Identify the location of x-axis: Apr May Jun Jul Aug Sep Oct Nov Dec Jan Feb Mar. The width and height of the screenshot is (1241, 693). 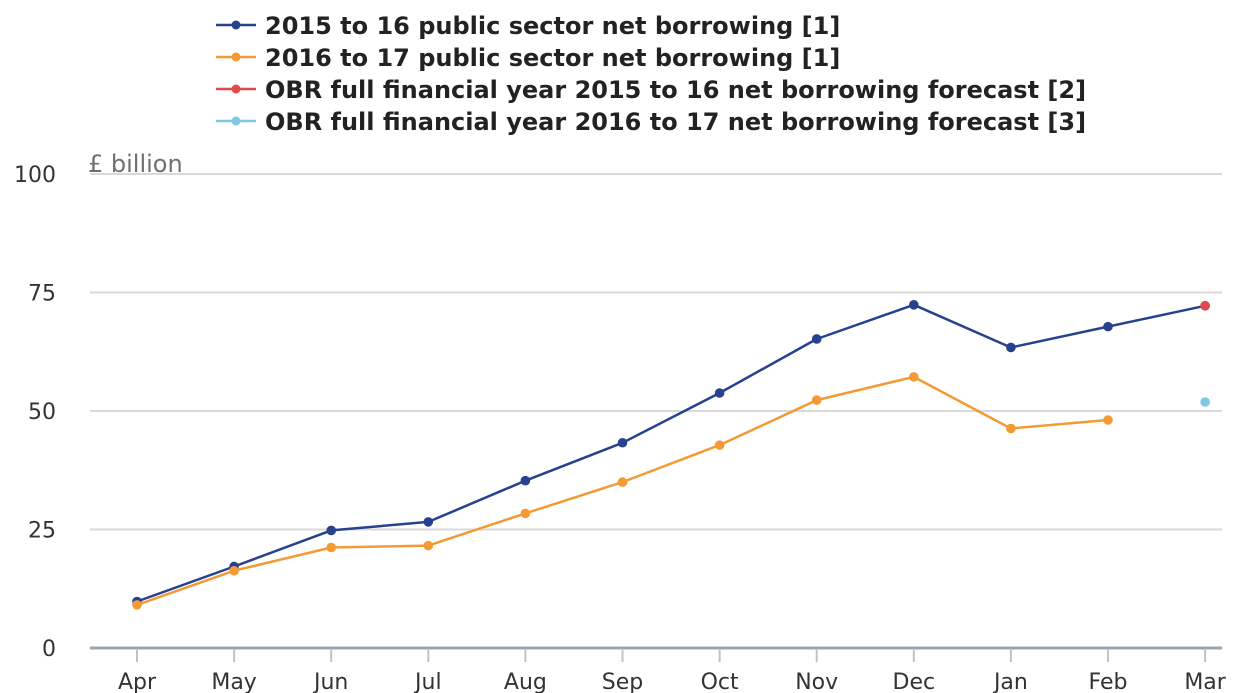
(672, 671).